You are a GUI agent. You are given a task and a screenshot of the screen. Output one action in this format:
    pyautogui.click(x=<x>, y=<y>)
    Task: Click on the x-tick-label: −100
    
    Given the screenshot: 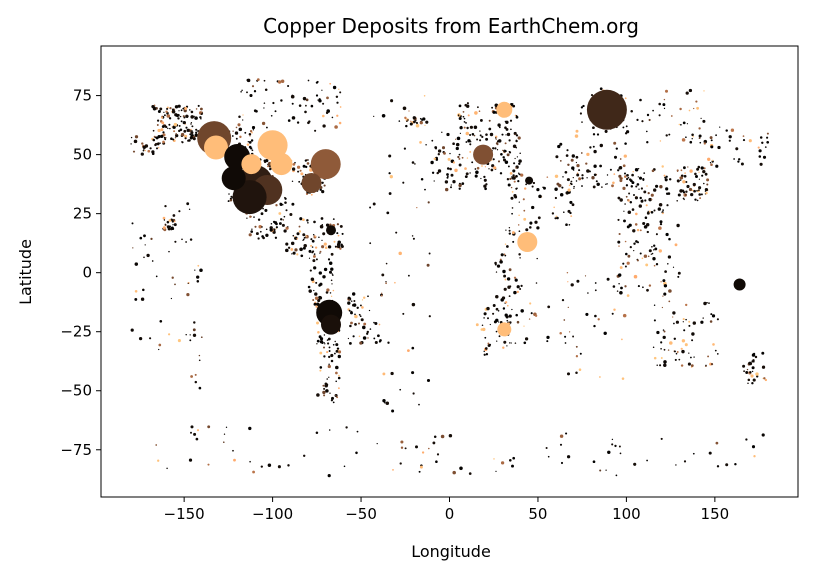 What is the action you would take?
    pyautogui.click(x=272, y=514)
    